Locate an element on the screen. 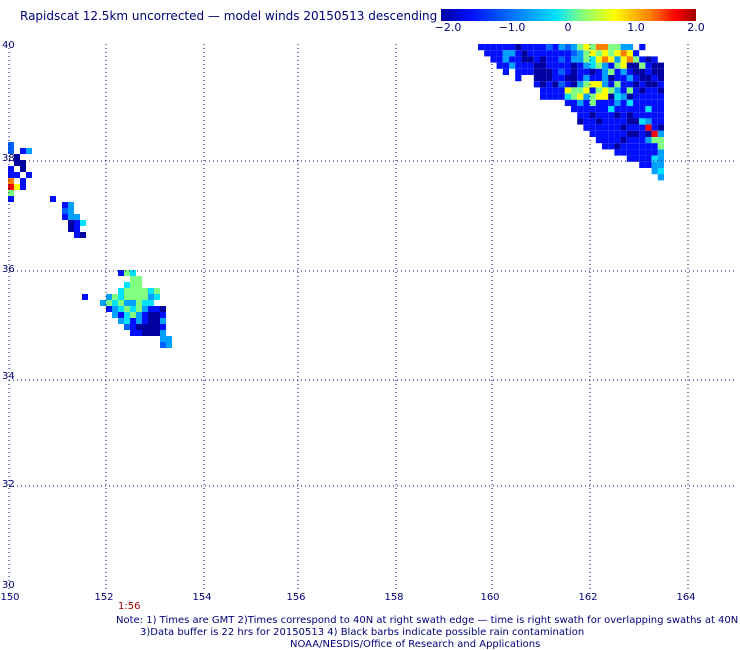 The height and width of the screenshot is (650, 740). colorbar is located at coordinates (568, 15).